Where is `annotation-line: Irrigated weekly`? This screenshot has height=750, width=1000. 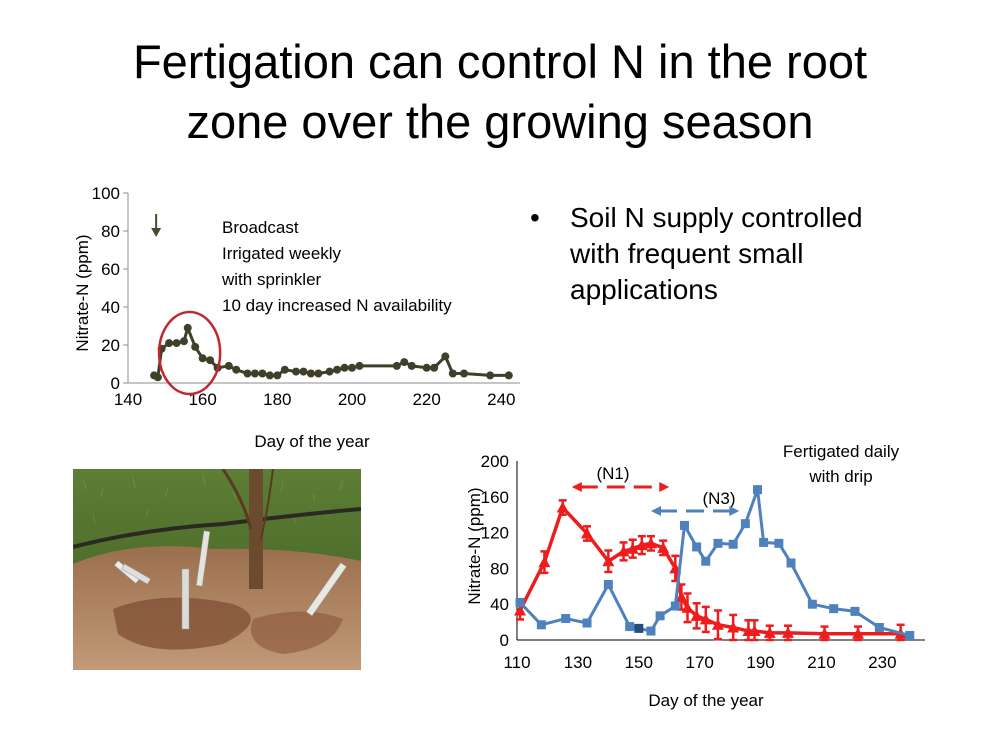 annotation-line: Irrigated weekly is located at coordinates (282, 253).